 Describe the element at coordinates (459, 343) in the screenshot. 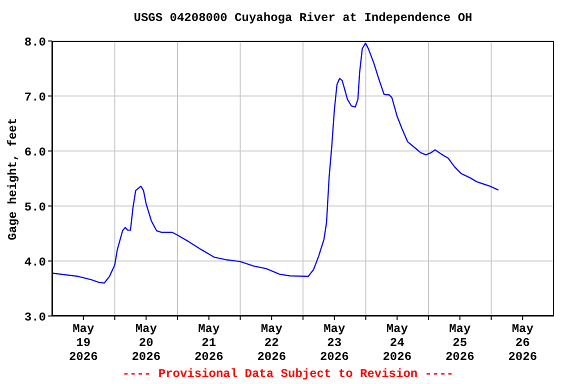

I see `x-tick-label: May 25 2026` at that location.